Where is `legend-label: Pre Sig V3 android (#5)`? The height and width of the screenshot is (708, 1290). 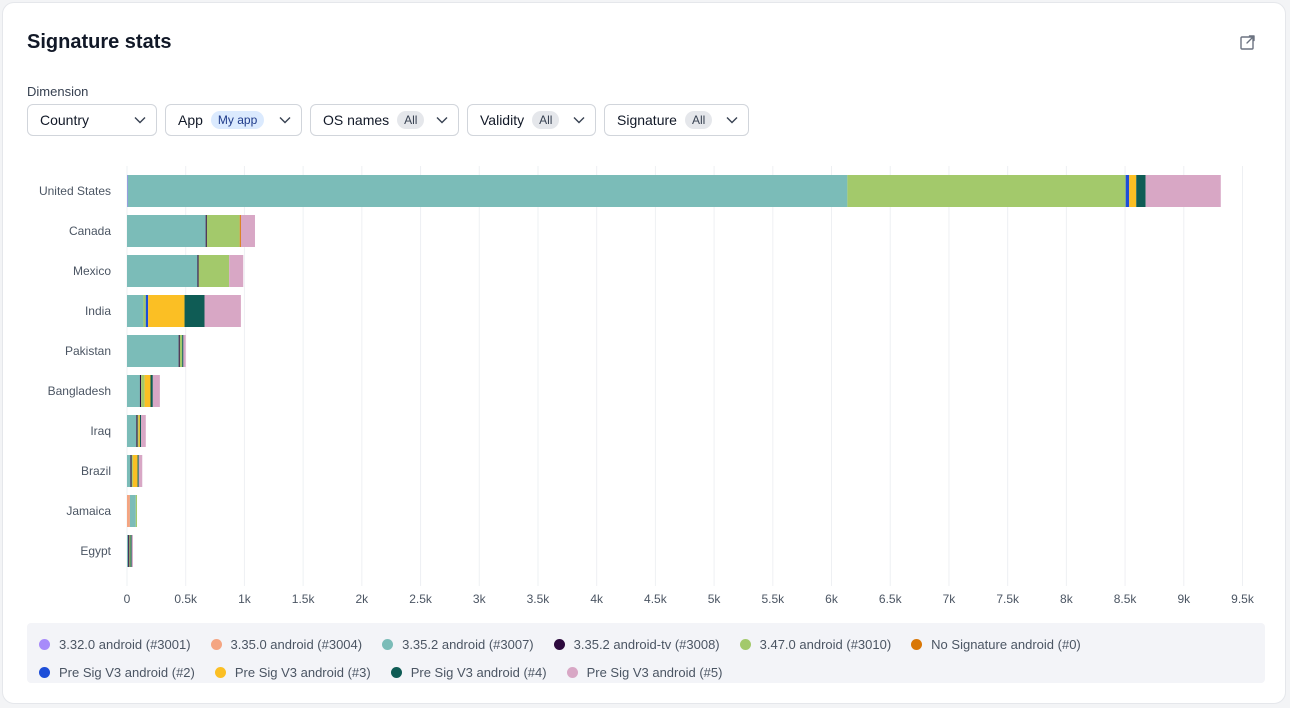 legend-label: Pre Sig V3 android (#5) is located at coordinates (654, 672).